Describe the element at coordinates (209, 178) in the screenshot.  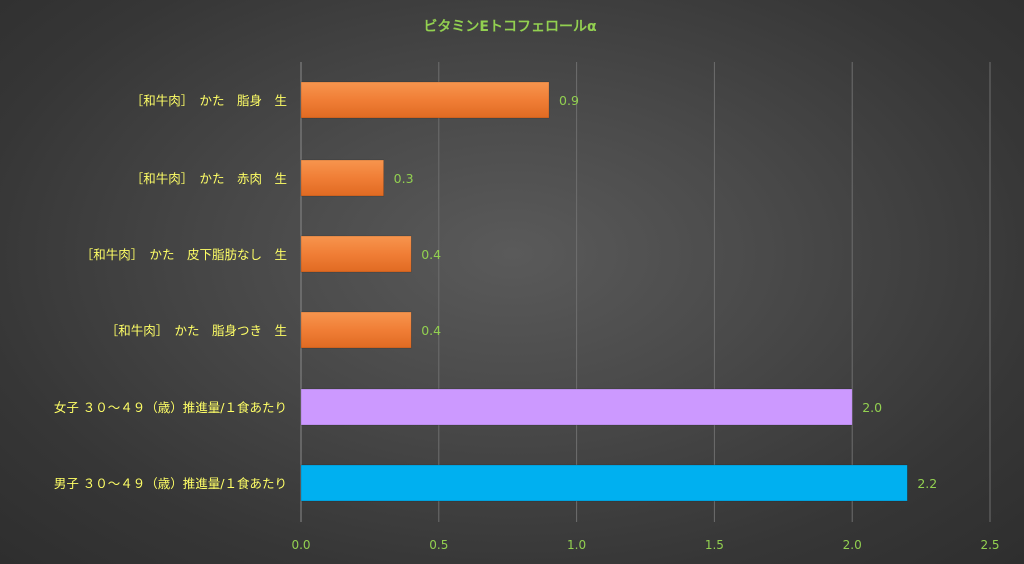
I see `category-label: ［和牛肉］ かた 赤肉 生` at that location.